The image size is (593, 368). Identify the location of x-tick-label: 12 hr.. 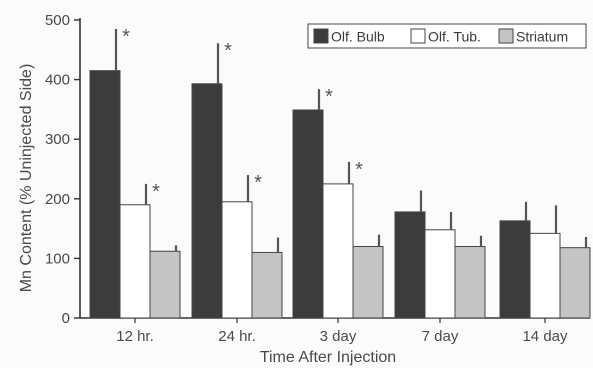
(135, 336).